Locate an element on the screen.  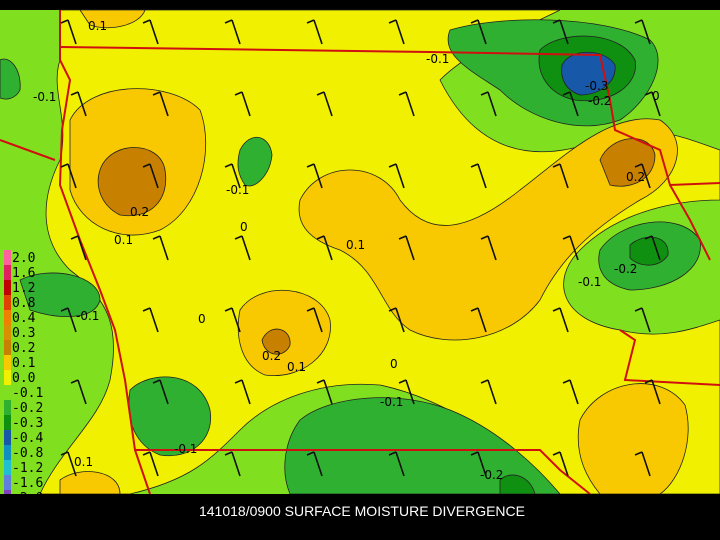
contour-label: -0.3 is located at coordinates (596, 86).